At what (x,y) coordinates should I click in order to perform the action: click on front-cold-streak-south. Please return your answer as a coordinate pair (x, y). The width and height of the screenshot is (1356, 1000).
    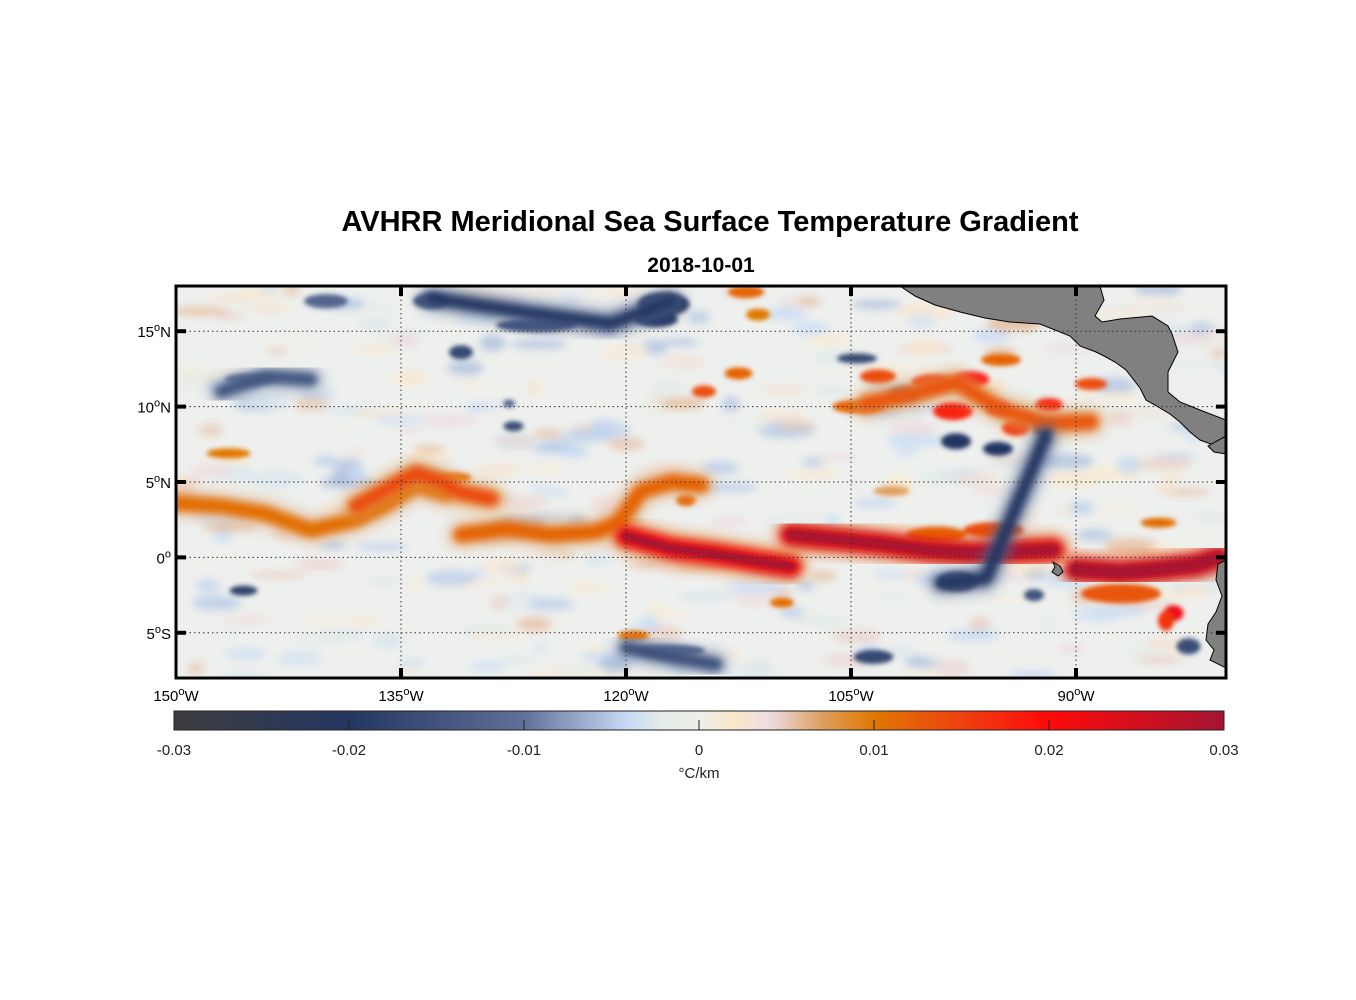
    Looking at the image, I should click on (671, 656).